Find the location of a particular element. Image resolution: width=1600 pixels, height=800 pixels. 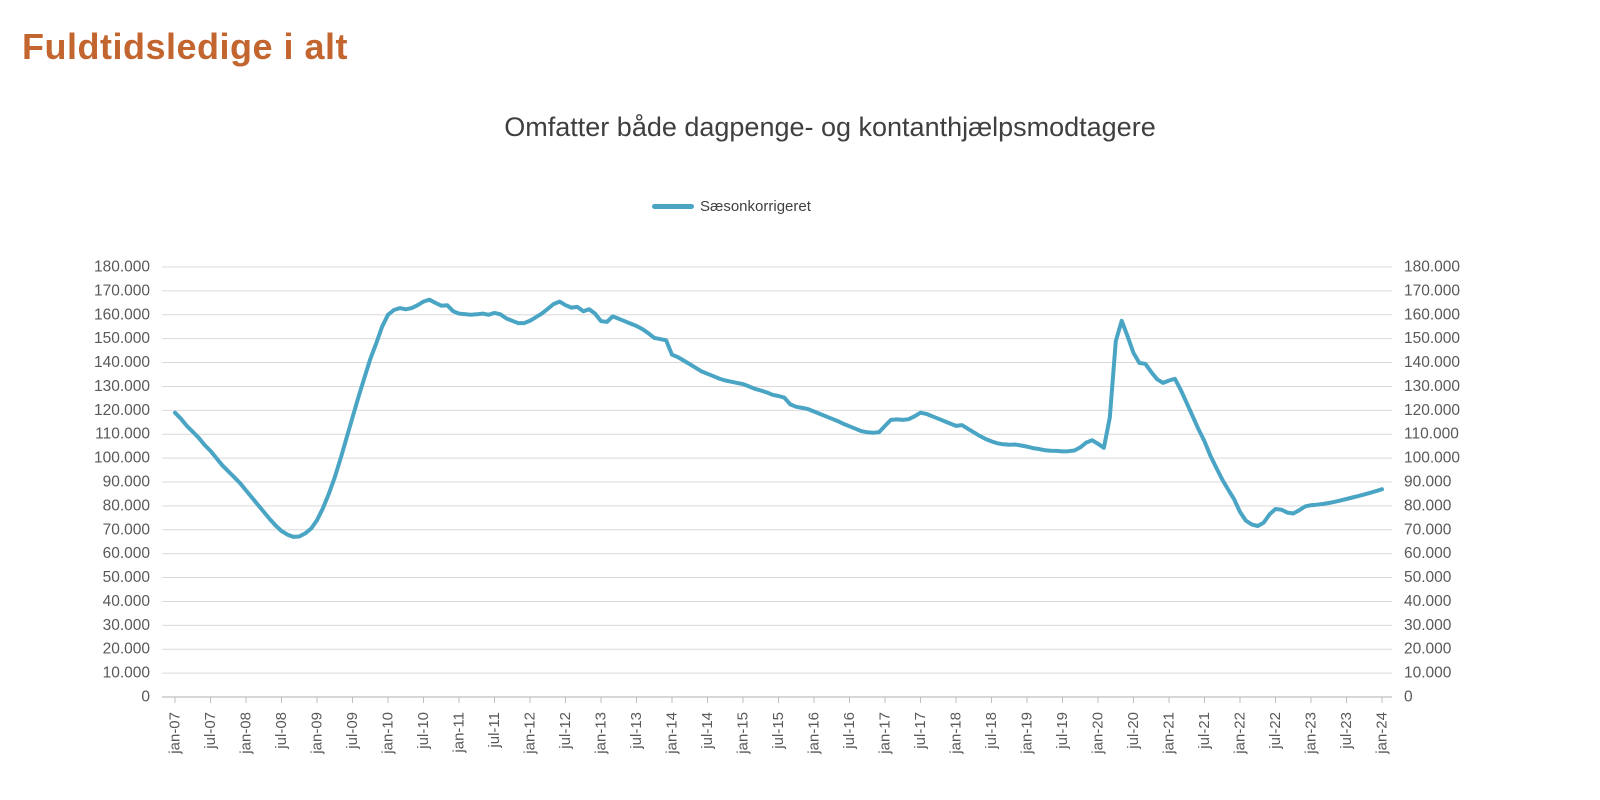

x-axis-label: jan-07 is located at coordinates (175, 733).